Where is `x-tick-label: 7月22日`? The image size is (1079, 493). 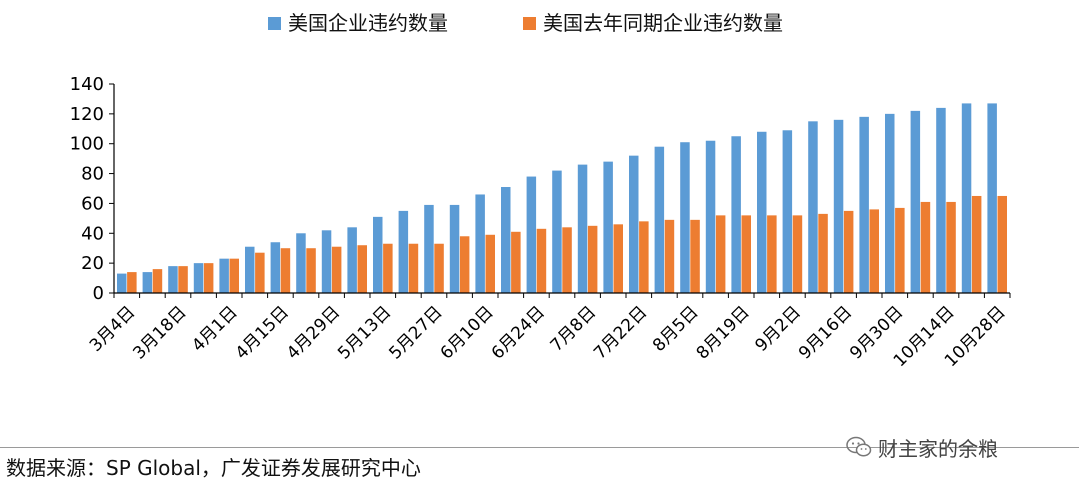 x-tick-label: 7月22日 is located at coordinates (620, 332).